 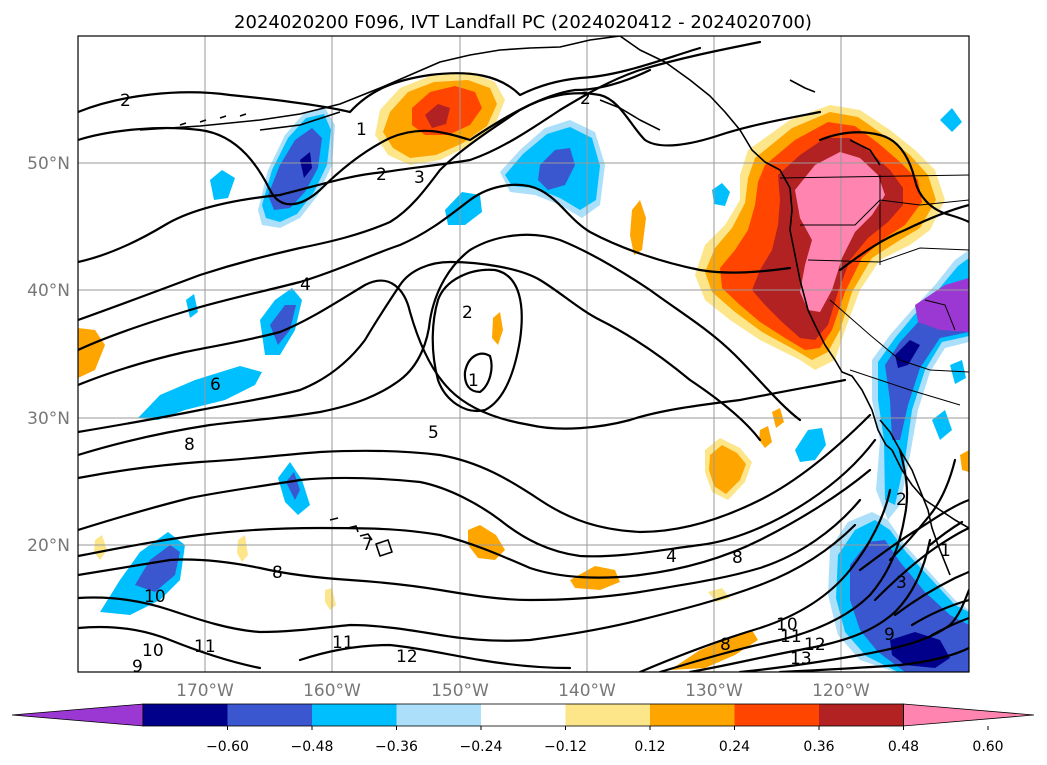 What do you see at coordinates (312, 747) in the screenshot?
I see `colorbar-tick-label: −0.48` at bounding box center [312, 747].